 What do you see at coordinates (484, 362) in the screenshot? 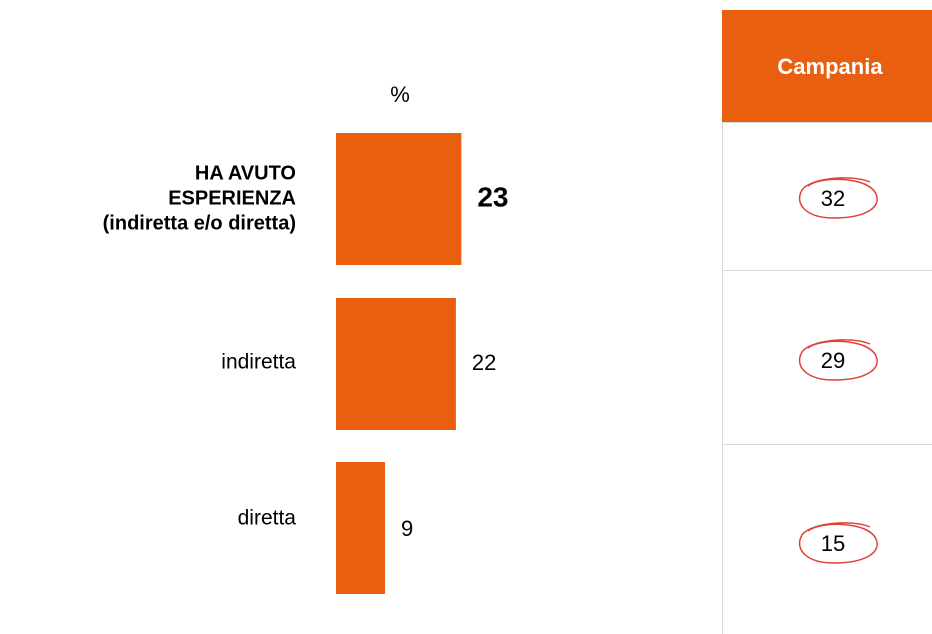
I see `value-label: 22` at bounding box center [484, 362].